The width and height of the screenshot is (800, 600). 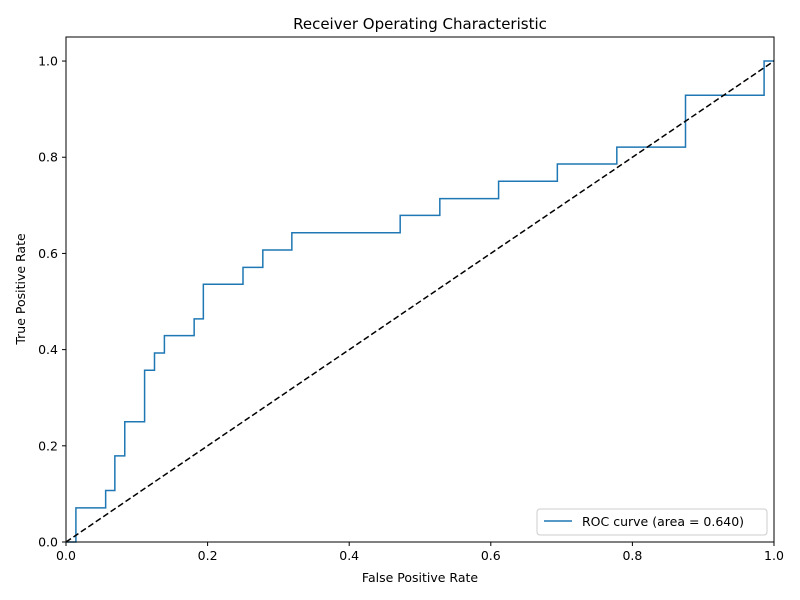 I want to click on legend-box, so click(x=652, y=522).